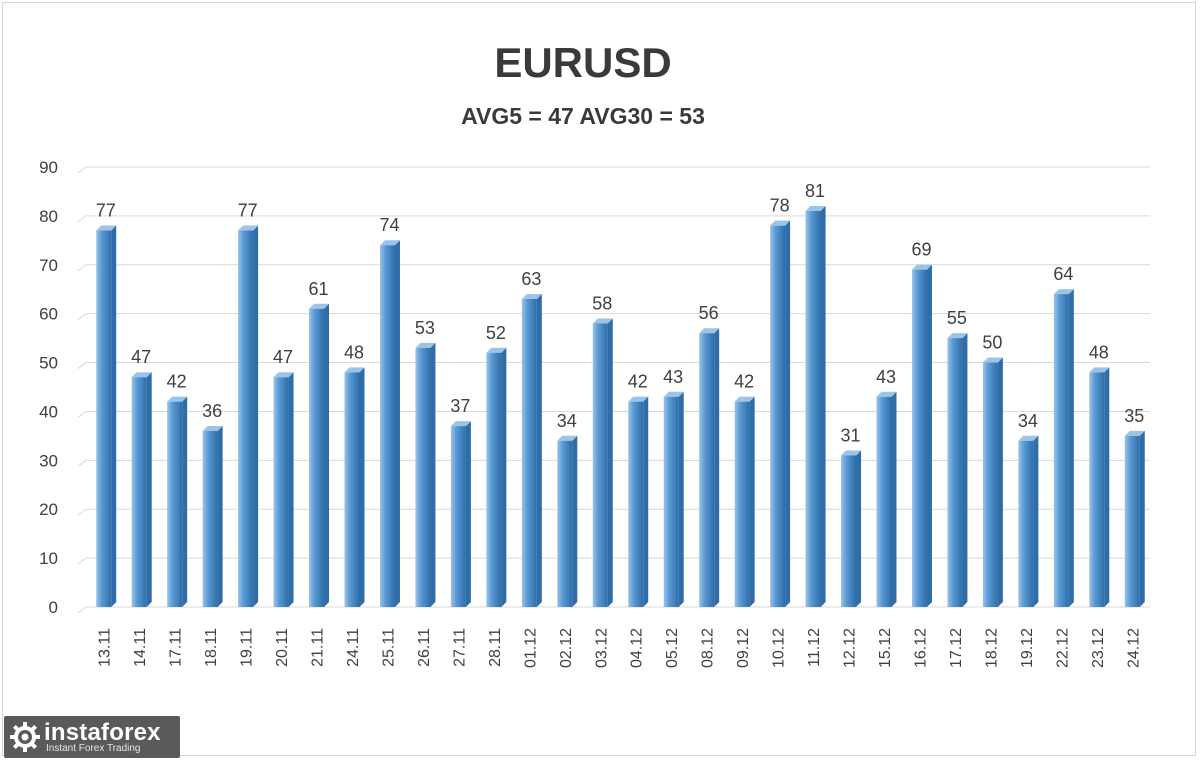 Image resolution: width=1200 pixels, height=760 pixels. I want to click on x-tick-label: 11.12, so click(814, 647).